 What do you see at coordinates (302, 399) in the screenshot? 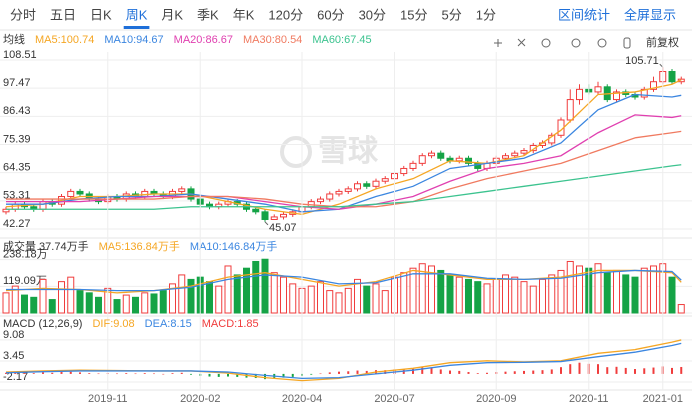
I see `x-tick-label: 2020-04` at bounding box center [302, 399].